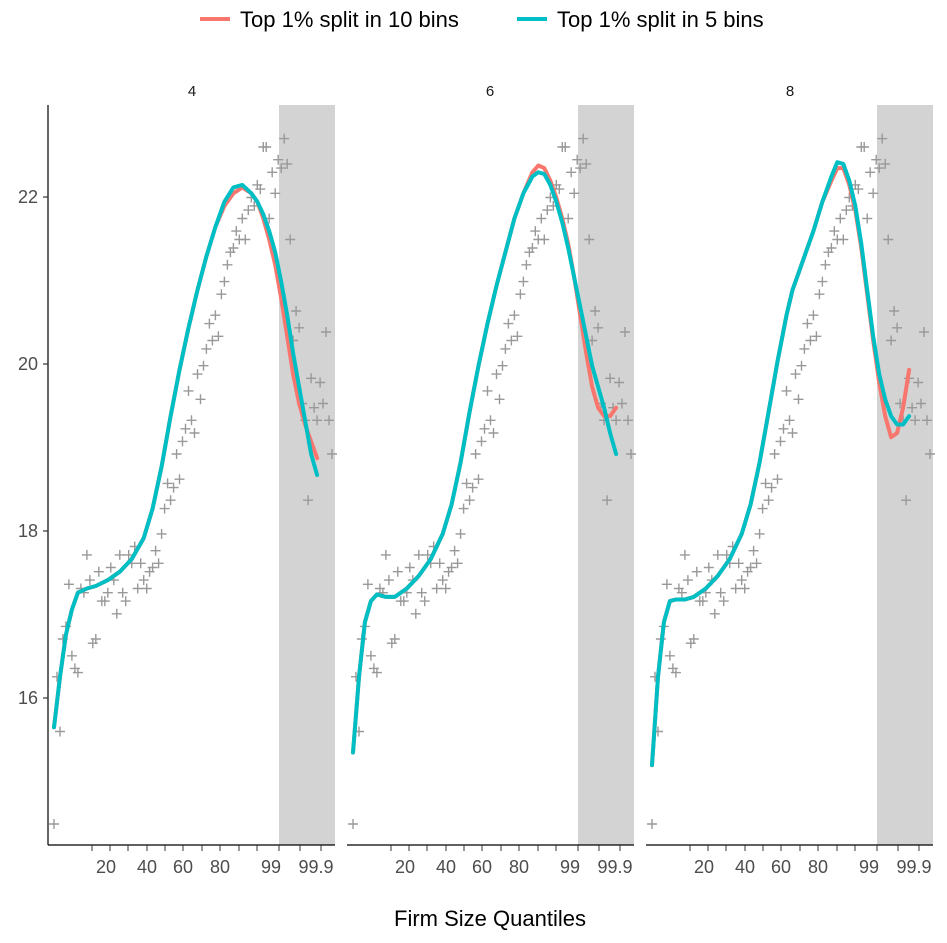 The width and height of the screenshot is (947, 943). Describe the element at coordinates (614, 867) in the screenshot. I see `x-tick-label-99.9: 99.9` at that location.